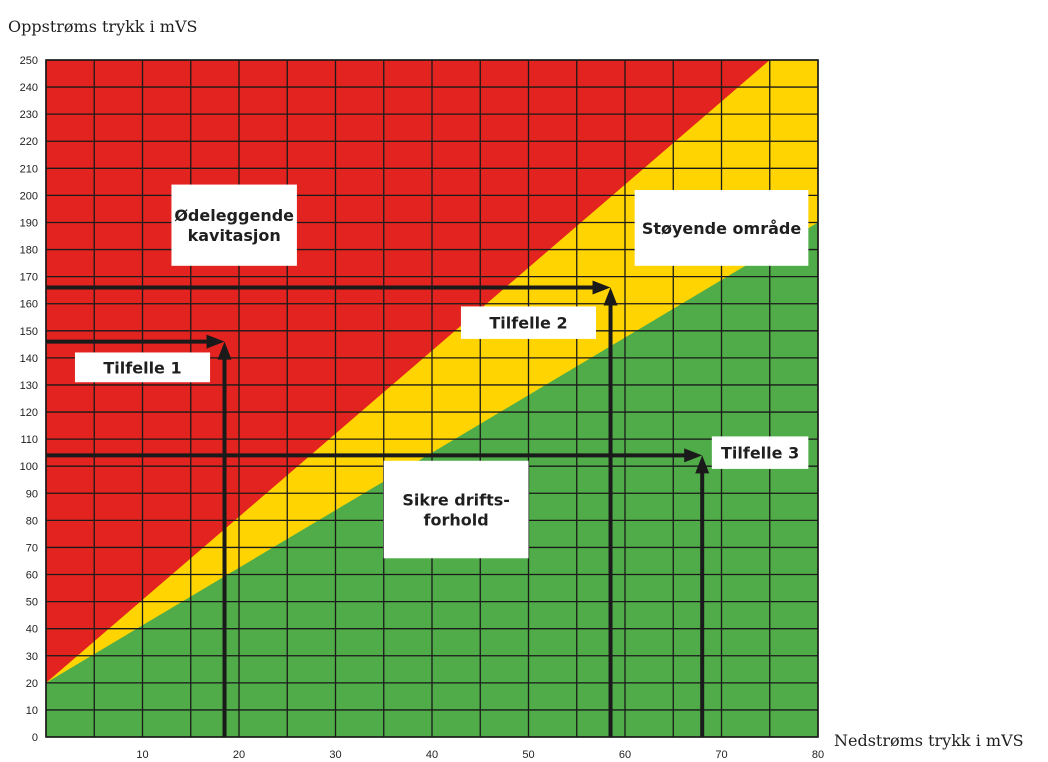 The image size is (1048, 762). I want to click on y-tick-label: 10, so click(32, 711).